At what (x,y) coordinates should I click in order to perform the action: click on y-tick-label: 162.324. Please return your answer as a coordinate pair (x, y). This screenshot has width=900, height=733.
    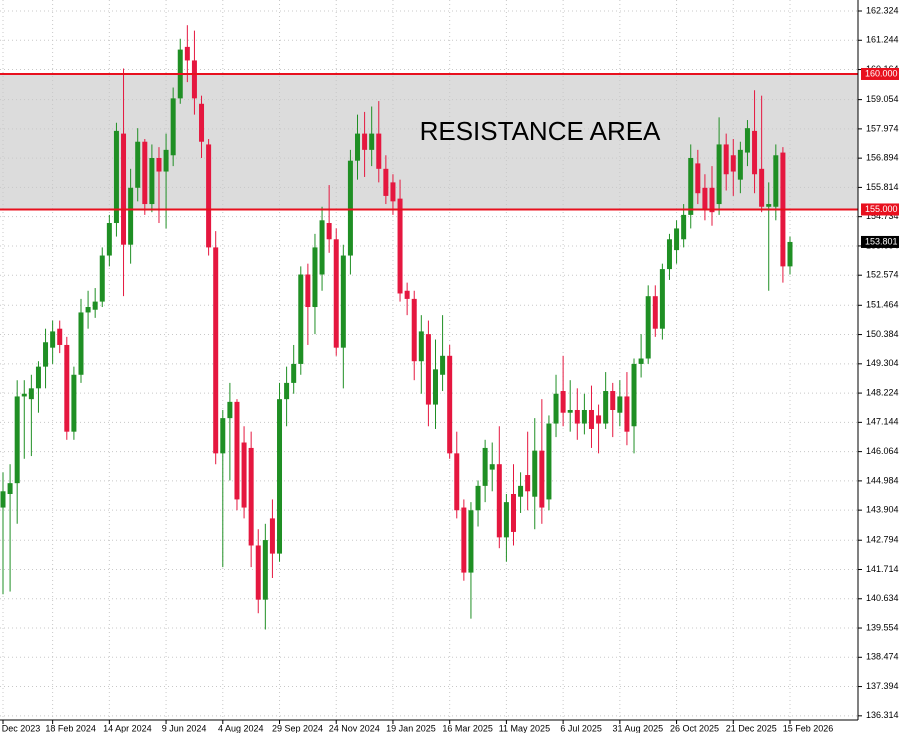
    Looking at the image, I should click on (882, 10).